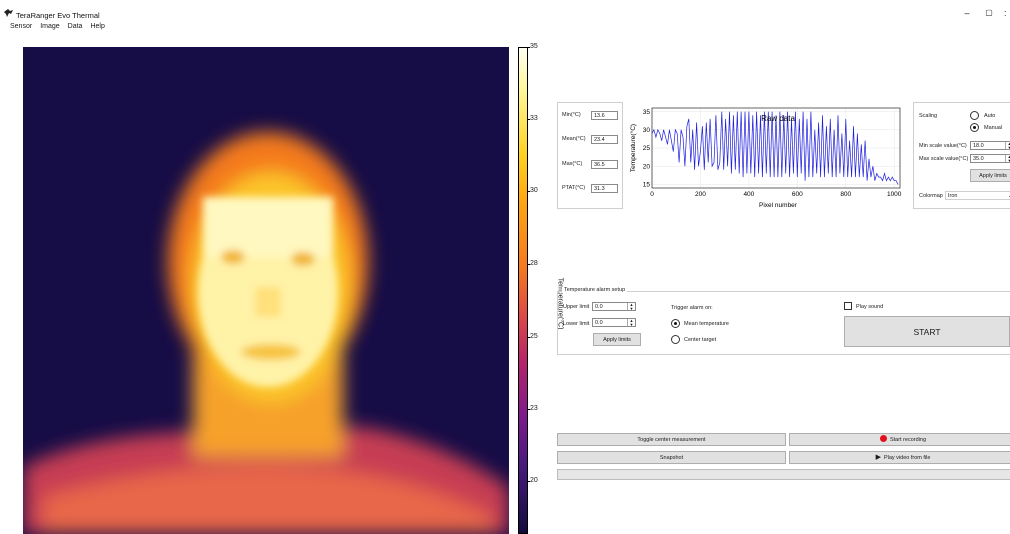 This screenshot has height=534, width=1010. I want to click on play-video-button: ▶ Play video from file, so click(899, 457).